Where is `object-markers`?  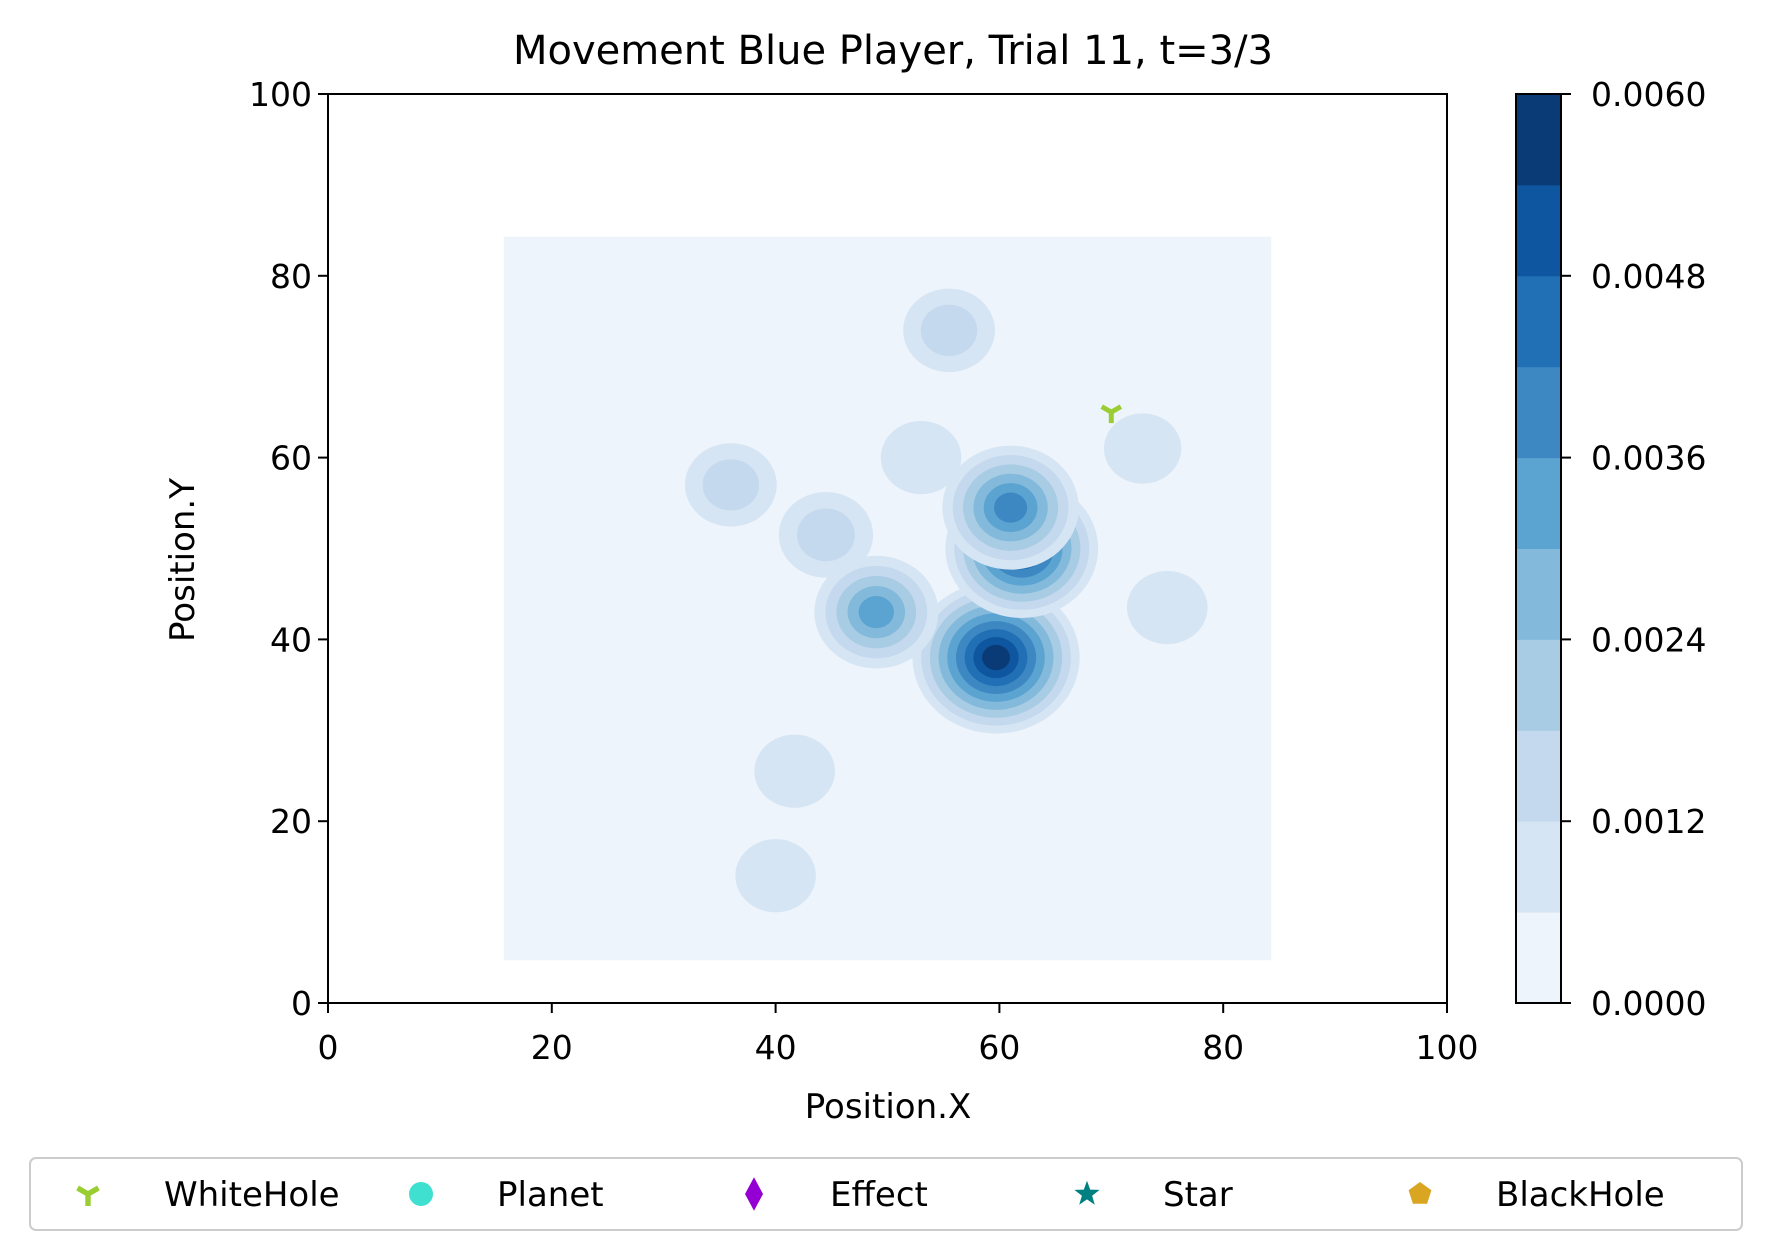 object-markers is located at coordinates (1111, 414).